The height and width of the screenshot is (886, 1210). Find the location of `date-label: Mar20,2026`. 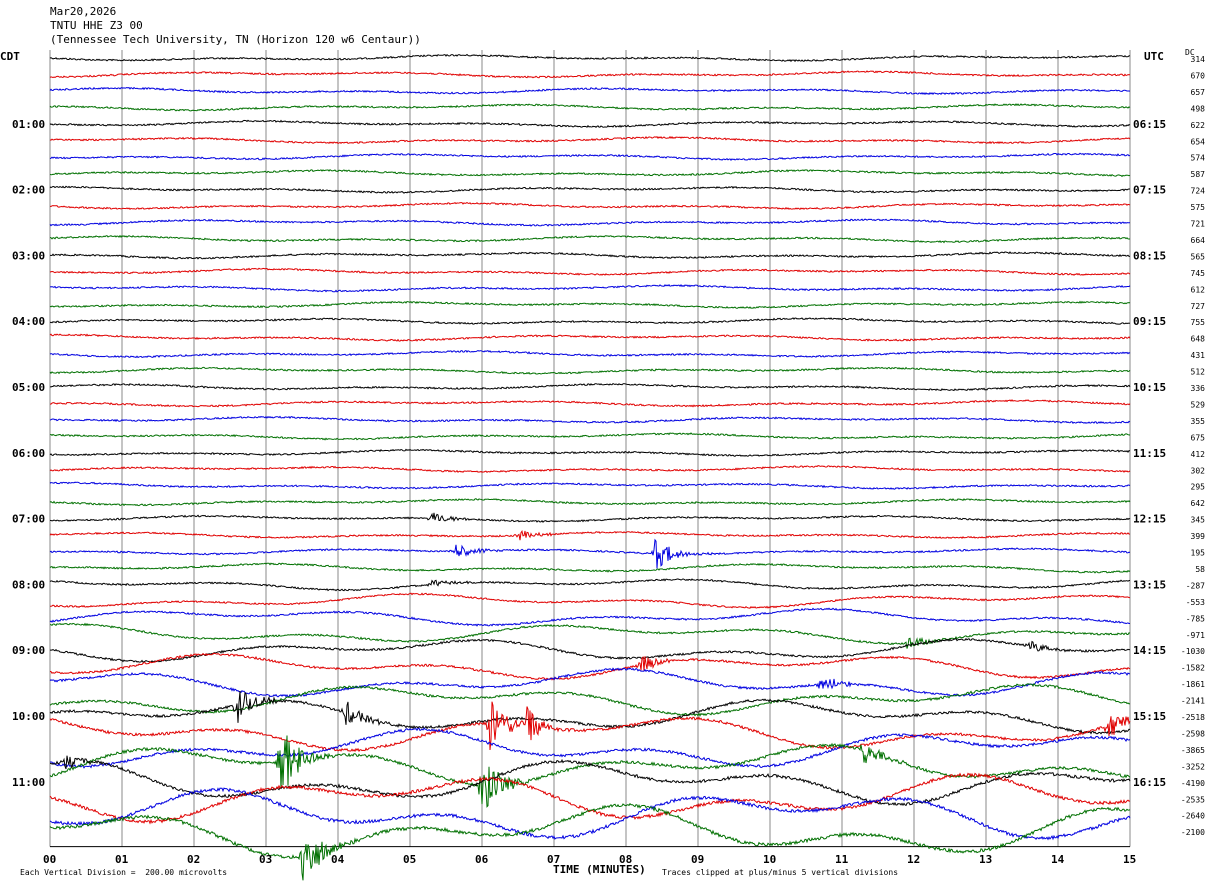

date-label: Mar20,2026 is located at coordinates (83, 11).